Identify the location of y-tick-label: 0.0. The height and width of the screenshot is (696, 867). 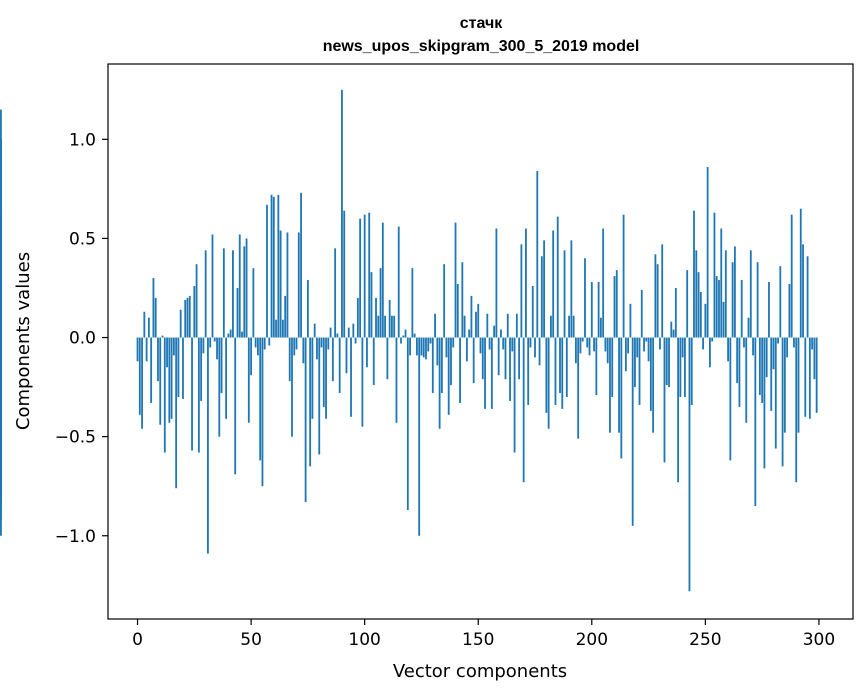
(82, 339).